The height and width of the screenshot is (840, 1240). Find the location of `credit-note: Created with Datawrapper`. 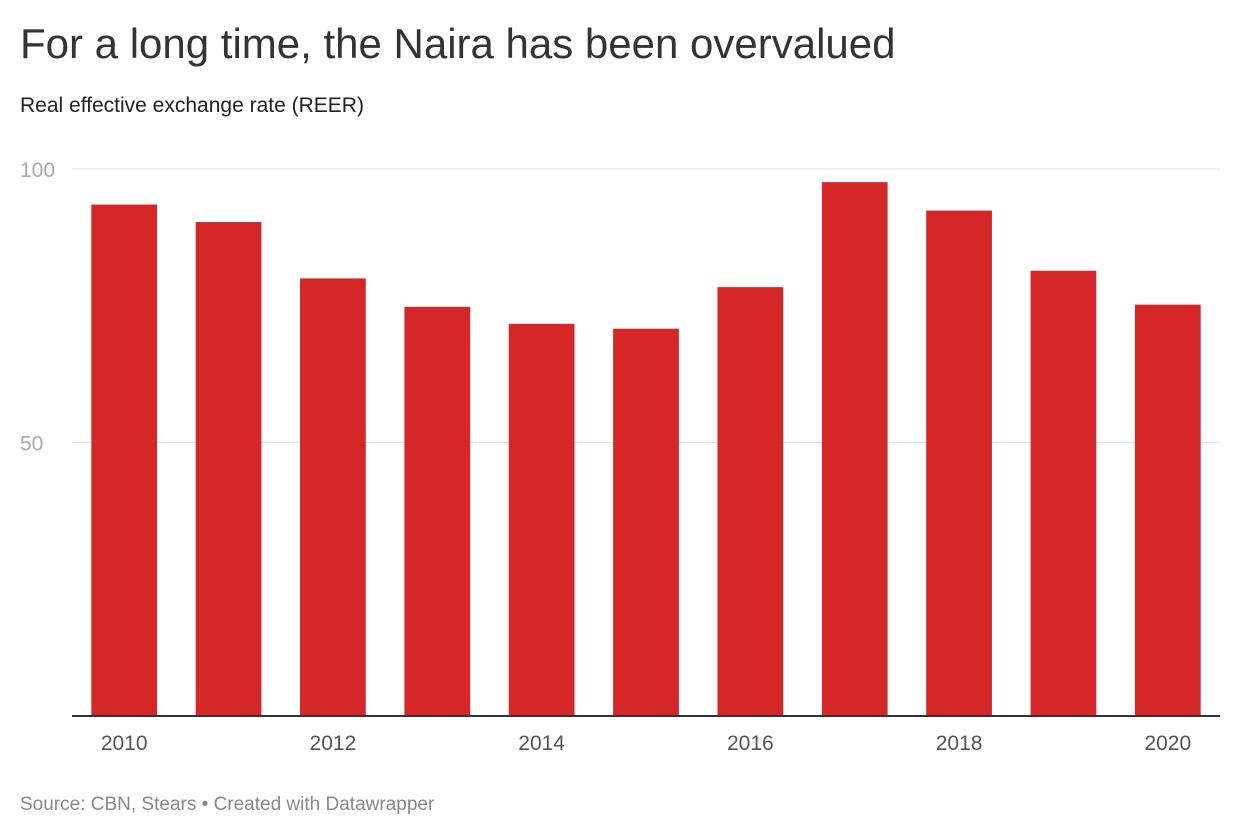

credit-note: Created with Datawrapper is located at coordinates (324, 804).